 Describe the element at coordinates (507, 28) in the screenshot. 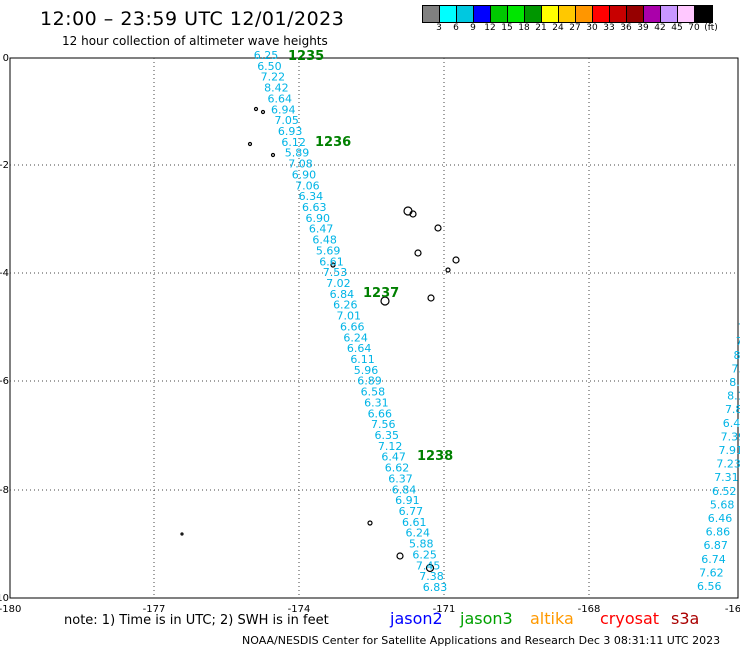

I see `color-scale-label: 15` at that location.